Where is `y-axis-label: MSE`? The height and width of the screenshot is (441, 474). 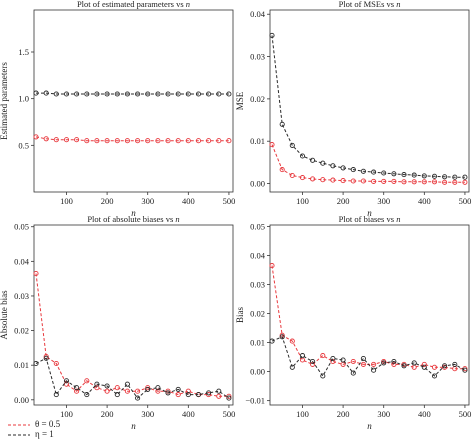 y-axis-label: MSE is located at coordinates (240, 100).